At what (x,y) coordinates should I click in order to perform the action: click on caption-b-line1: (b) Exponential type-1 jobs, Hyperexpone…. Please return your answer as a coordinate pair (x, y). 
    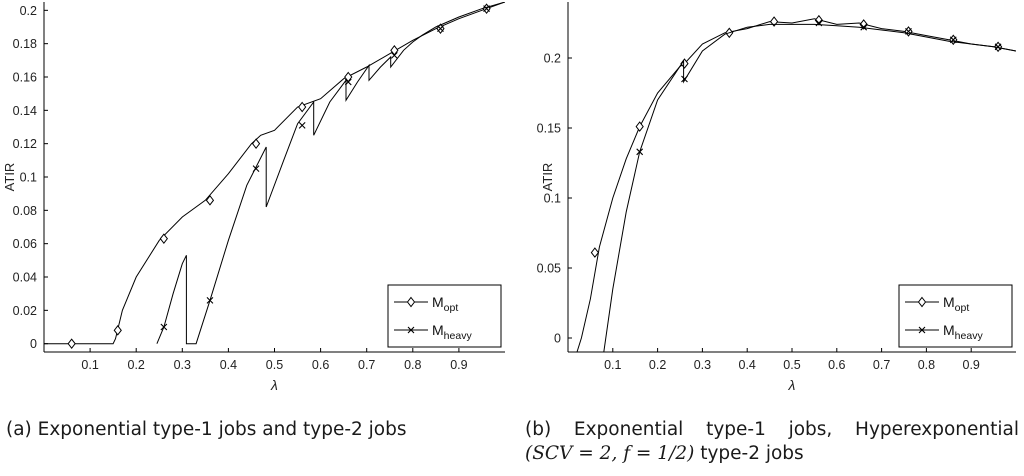
    Looking at the image, I should click on (772, 430).